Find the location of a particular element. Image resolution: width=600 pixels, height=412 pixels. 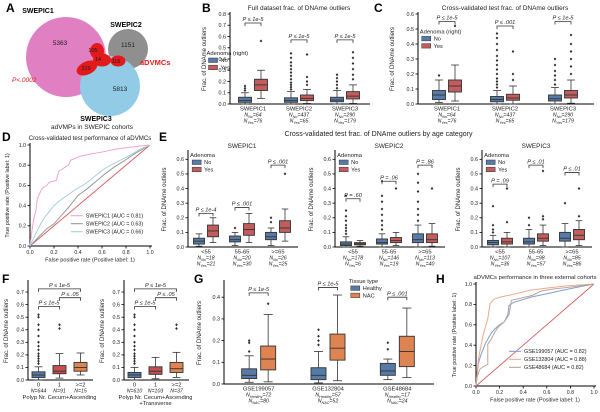

svg-text: 1.0 is located at coordinates (22, 146).